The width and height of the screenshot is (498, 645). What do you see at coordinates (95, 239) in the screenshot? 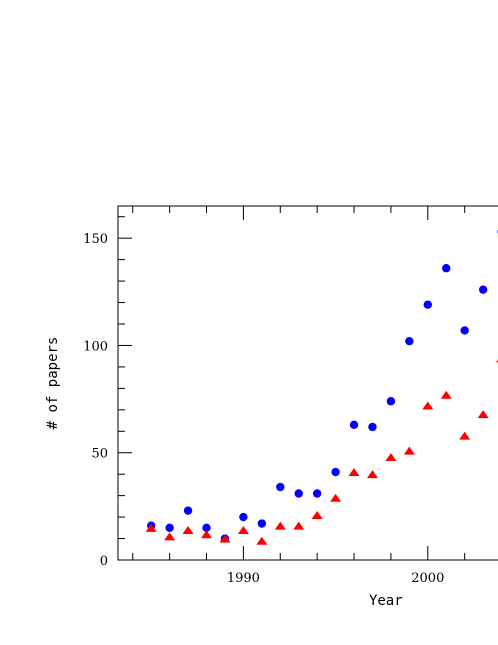
I see `y-tick-label: 150` at bounding box center [95, 239].